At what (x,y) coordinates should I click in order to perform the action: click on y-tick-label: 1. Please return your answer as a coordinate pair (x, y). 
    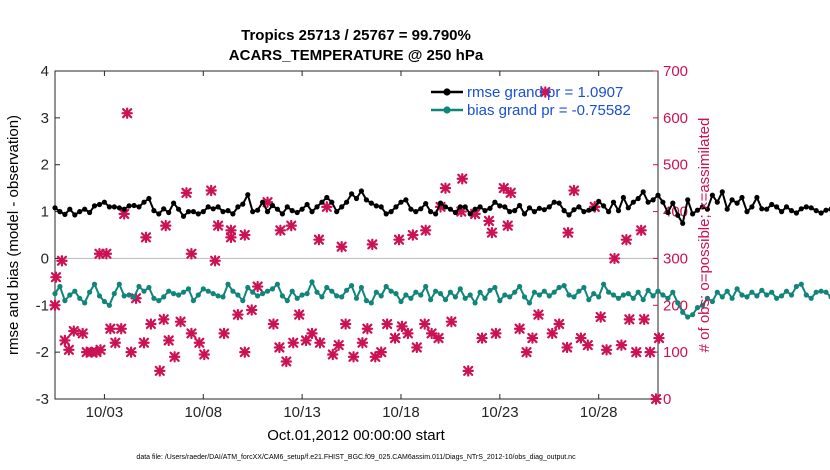
    Looking at the image, I should click on (45, 212).